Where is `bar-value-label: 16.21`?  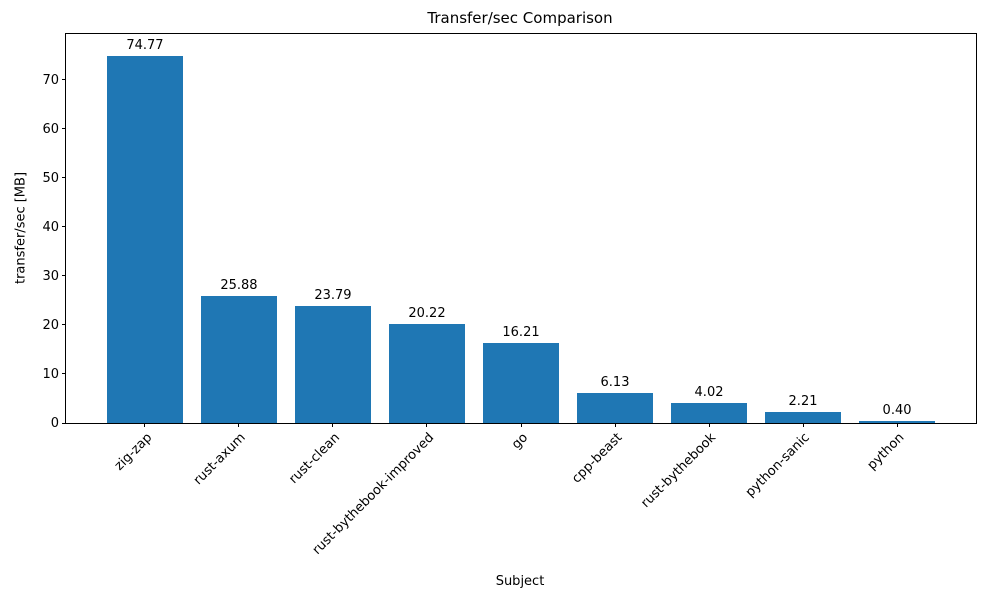
bar-value-label: 16.21 is located at coordinates (521, 333).